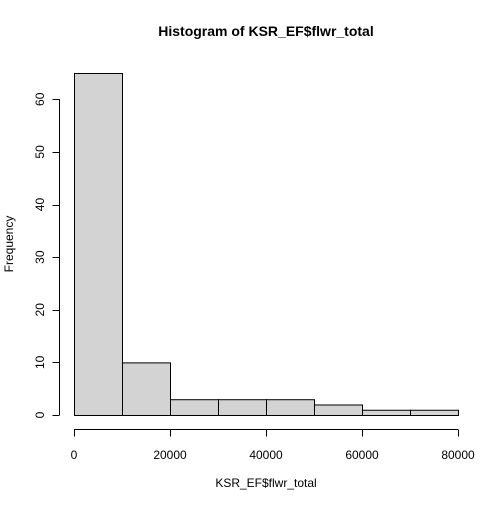  Describe the element at coordinates (40, 310) in the screenshot. I see `y-tick-label: 20` at that location.